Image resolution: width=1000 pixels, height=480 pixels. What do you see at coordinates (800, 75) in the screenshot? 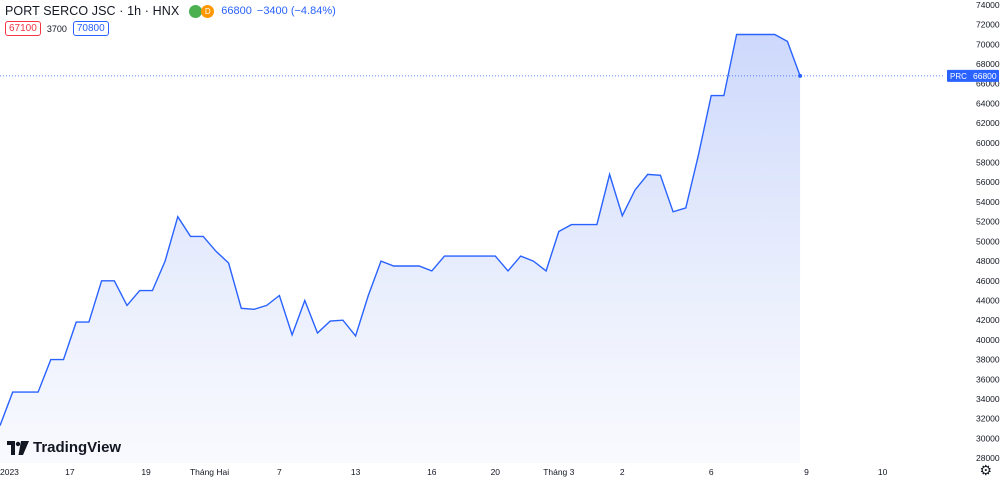
I see `last-price-dot` at bounding box center [800, 75].